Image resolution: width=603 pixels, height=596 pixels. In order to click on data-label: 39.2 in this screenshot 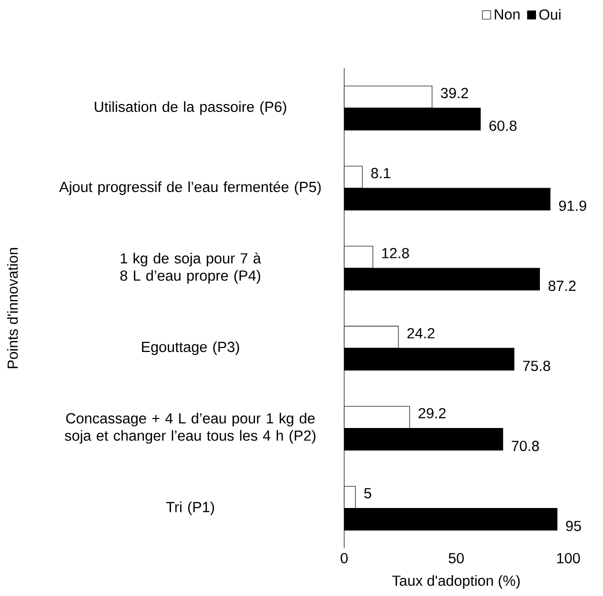, I will do `click(454, 93)`.